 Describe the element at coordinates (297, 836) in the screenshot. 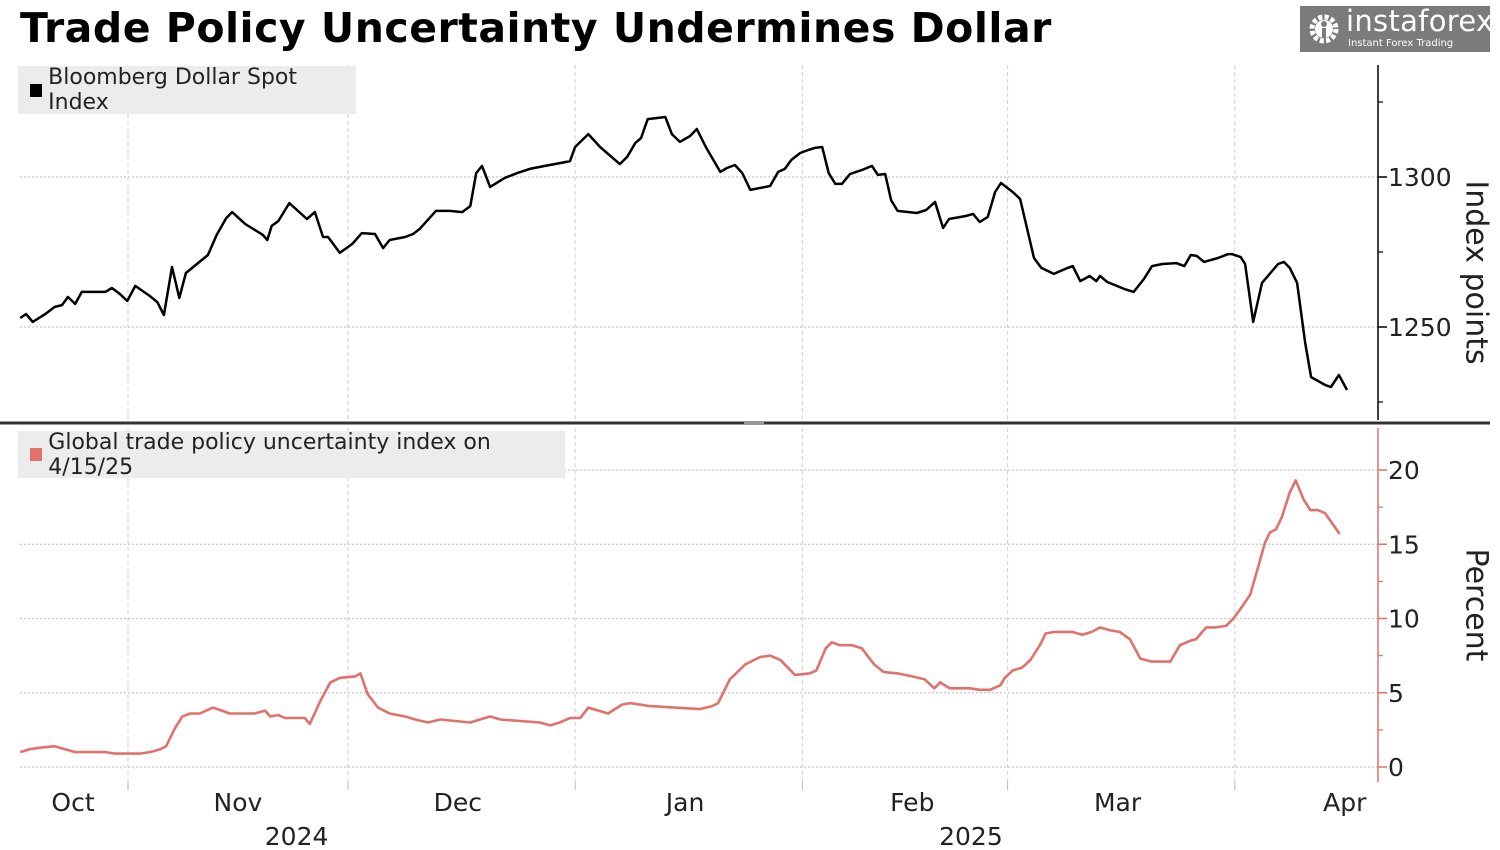

I see `x-year-label: 2024` at that location.